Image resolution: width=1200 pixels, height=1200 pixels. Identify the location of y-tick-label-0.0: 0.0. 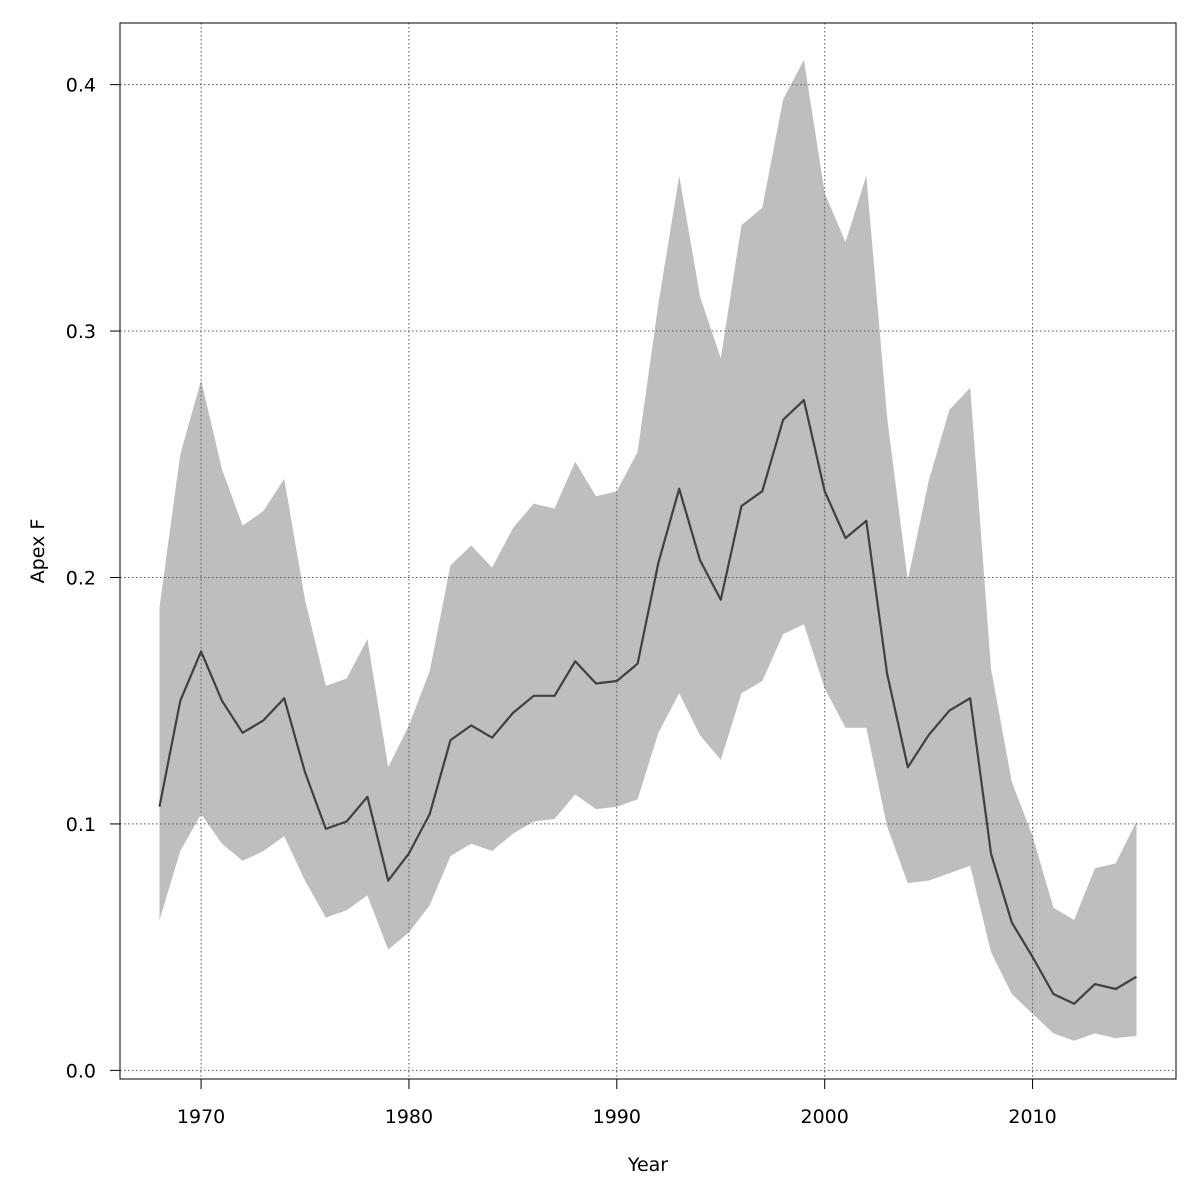
(81, 1071).